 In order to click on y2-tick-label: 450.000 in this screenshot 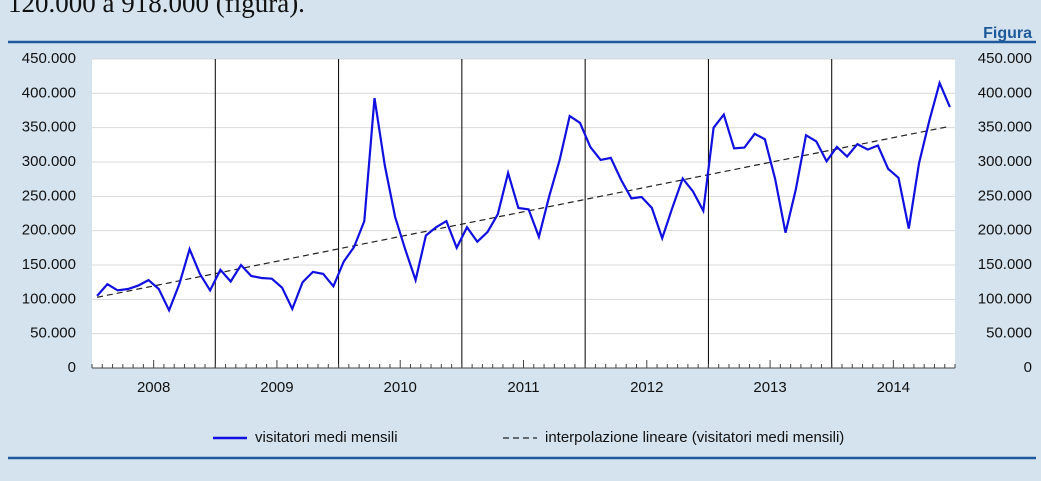, I will do `click(1005, 58)`.